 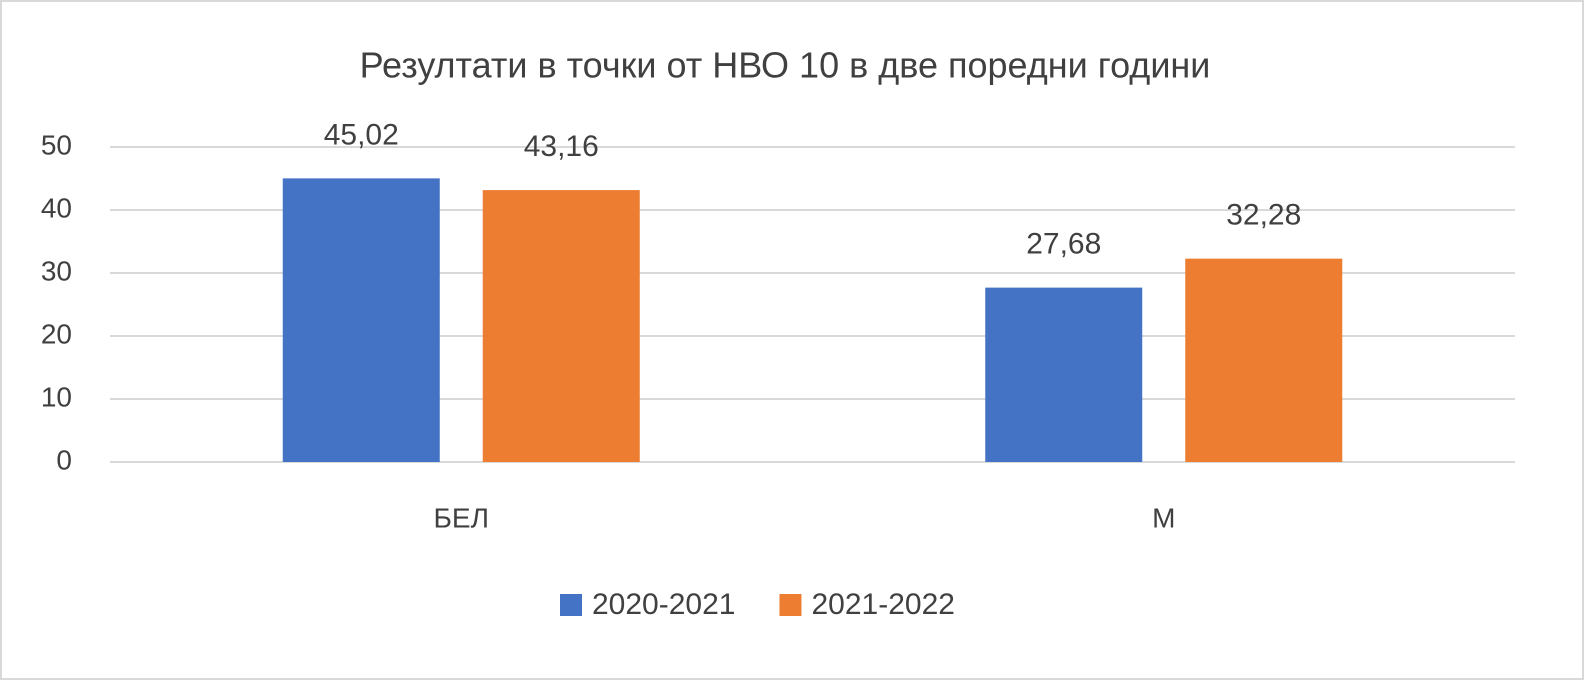 What do you see at coordinates (663, 604) in the screenshot?
I see `legend-label: 2020-2021` at bounding box center [663, 604].